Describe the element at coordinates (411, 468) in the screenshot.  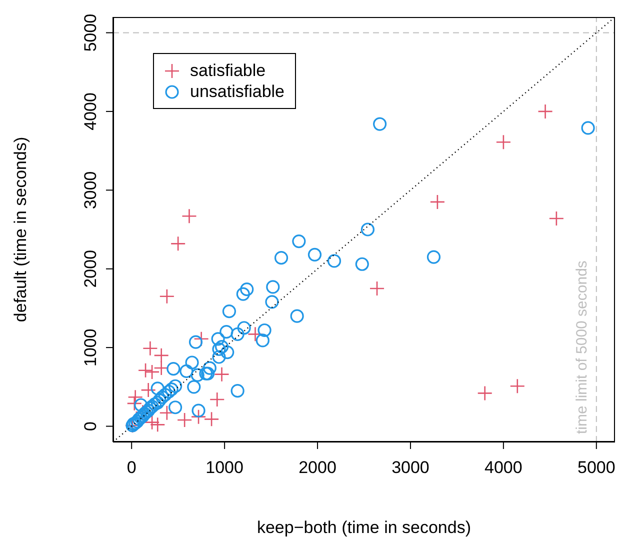
I see `x-tick-label: 3000` at that location.